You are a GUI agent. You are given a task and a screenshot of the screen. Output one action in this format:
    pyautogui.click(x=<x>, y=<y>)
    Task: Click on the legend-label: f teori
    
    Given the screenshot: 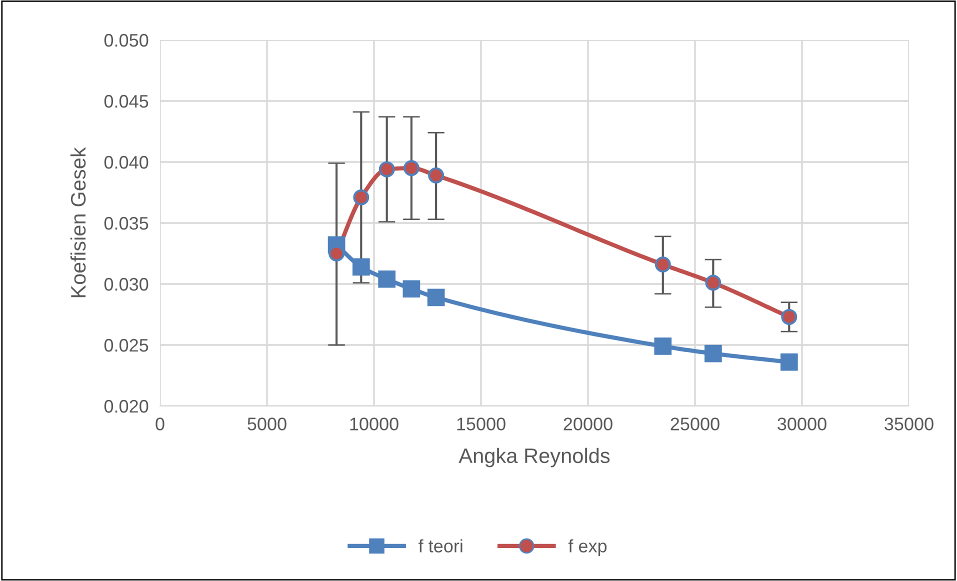 What is the action you would take?
    pyautogui.click(x=440, y=545)
    